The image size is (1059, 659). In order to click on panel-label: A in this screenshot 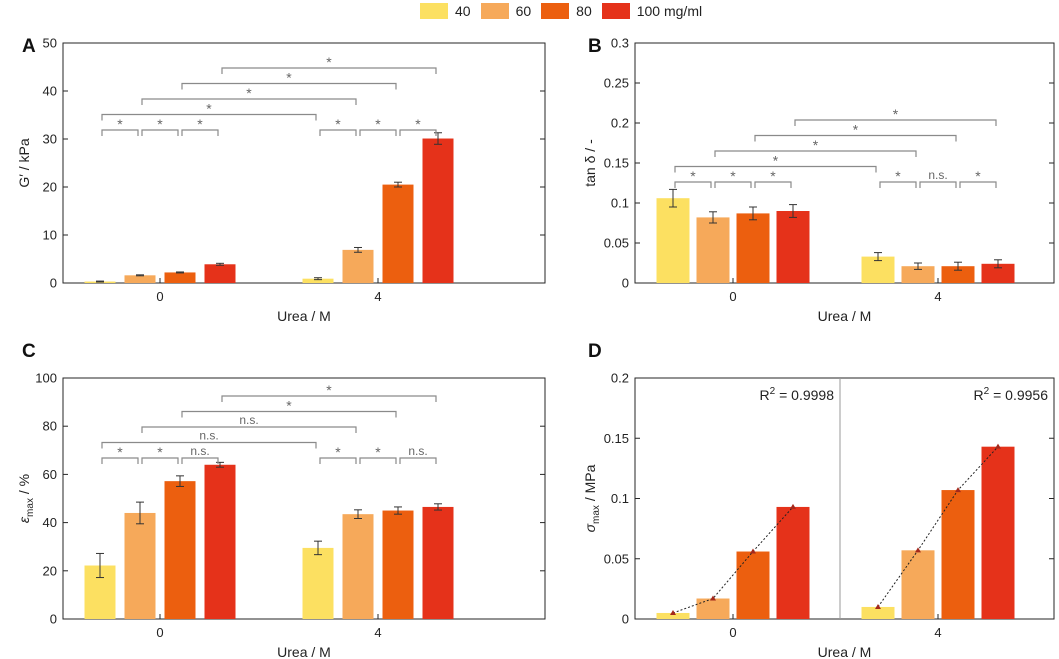, I will do `click(29, 46)`.